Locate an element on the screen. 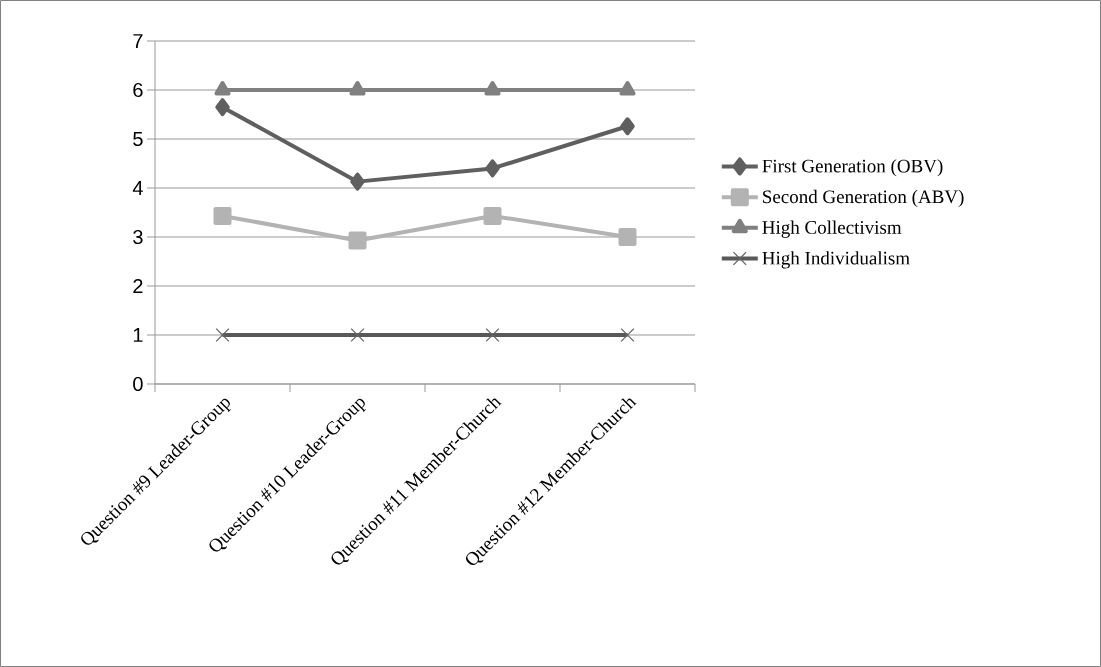 The height and width of the screenshot is (667, 1101). y-tick-label: 4 is located at coordinates (137, 188).